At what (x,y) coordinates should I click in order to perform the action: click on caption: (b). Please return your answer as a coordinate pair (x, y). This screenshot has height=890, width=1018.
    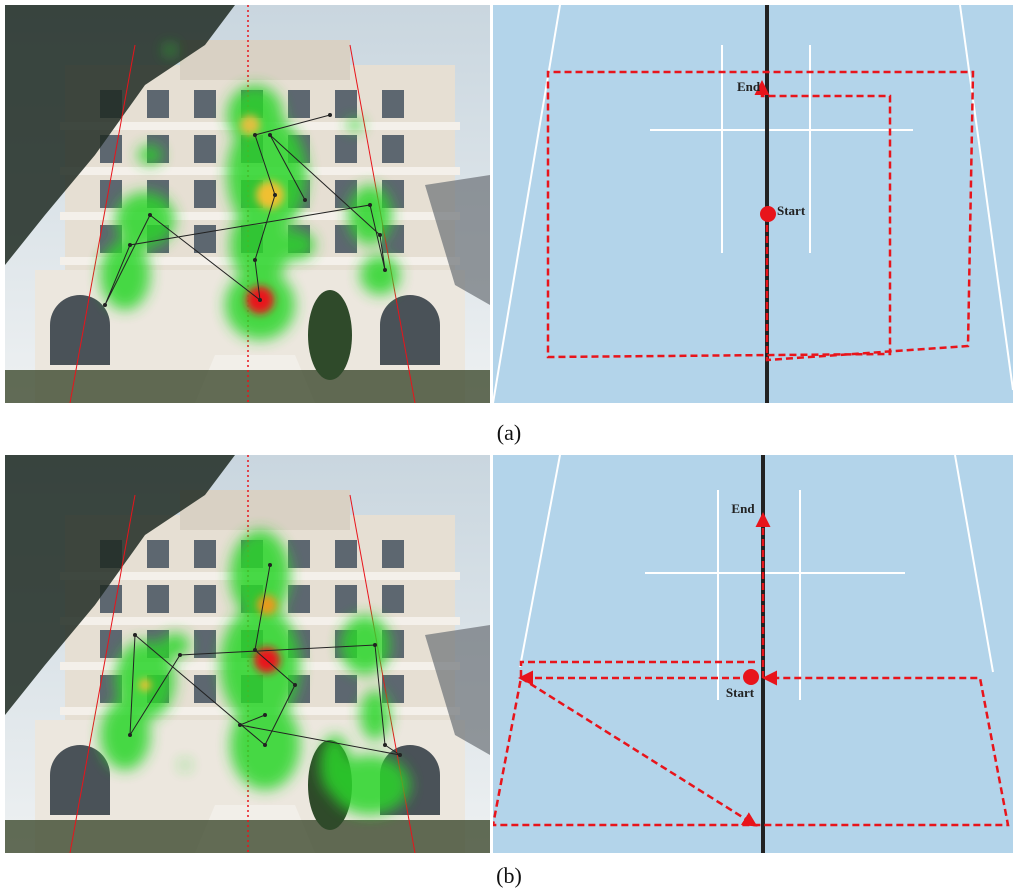
    Looking at the image, I should click on (509, 875).